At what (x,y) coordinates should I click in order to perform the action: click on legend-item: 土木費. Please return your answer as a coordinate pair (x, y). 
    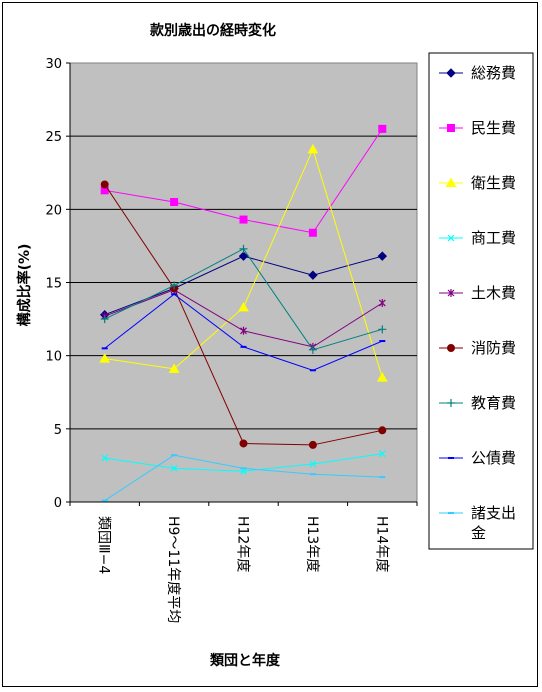
    Looking at the image, I should click on (477, 293).